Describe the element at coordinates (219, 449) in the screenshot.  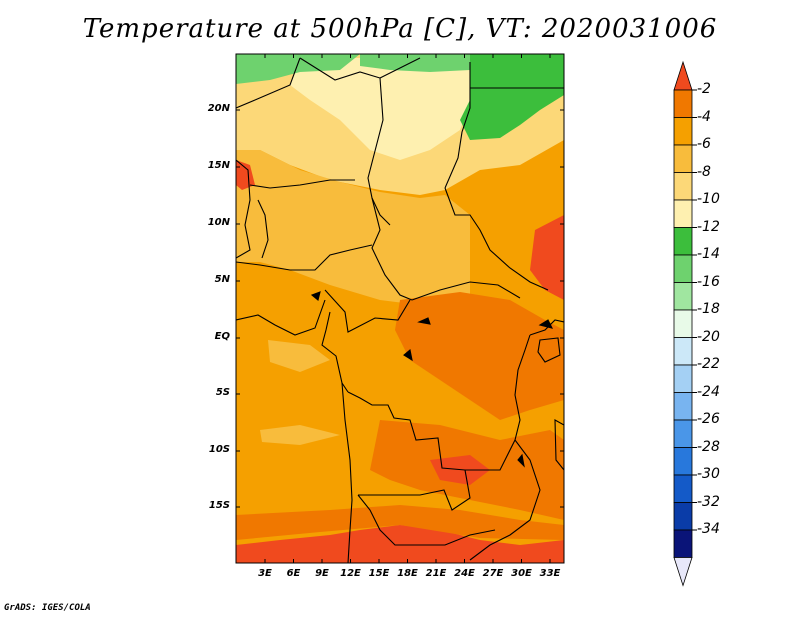
I see `lat-label: 10S` at that location.